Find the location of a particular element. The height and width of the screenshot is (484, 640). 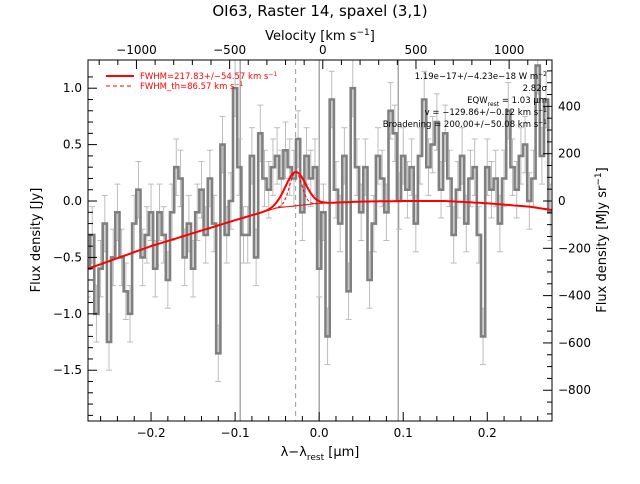

y-right-tick-label: −400 is located at coordinates (574, 296).